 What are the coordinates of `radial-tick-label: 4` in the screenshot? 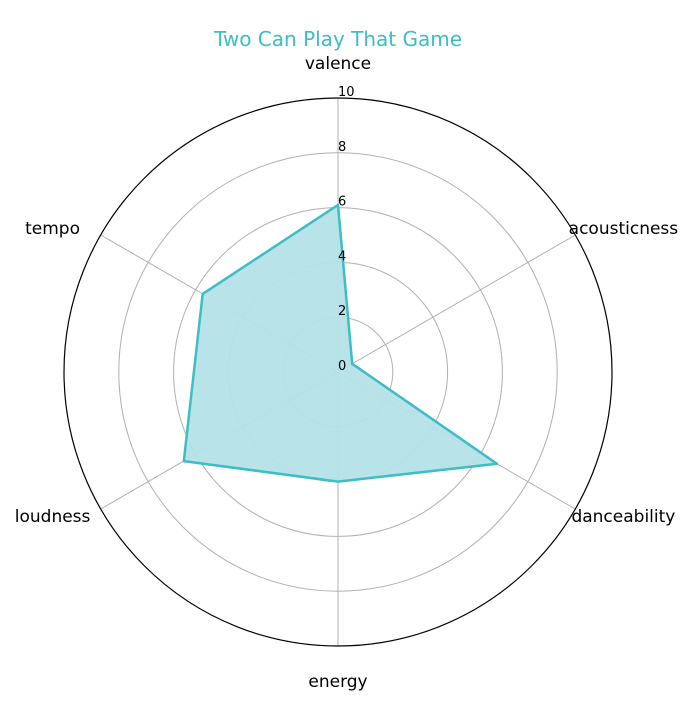 It's located at (342, 256).